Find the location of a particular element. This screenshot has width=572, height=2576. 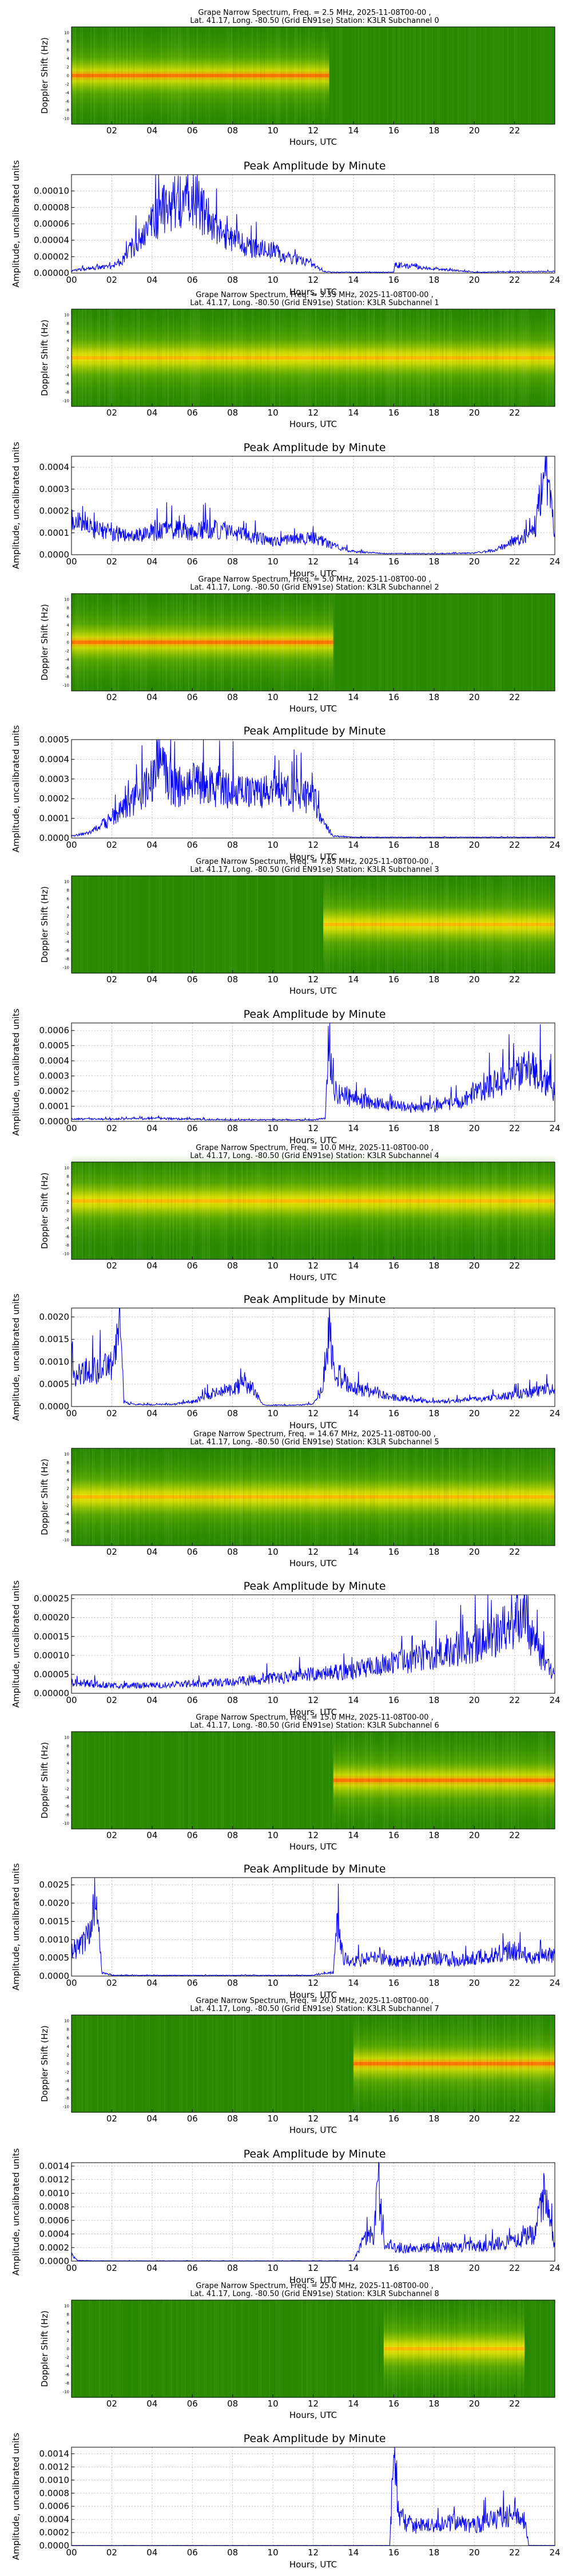

amplitude-xtick-label: 12 is located at coordinates (313, 2268).